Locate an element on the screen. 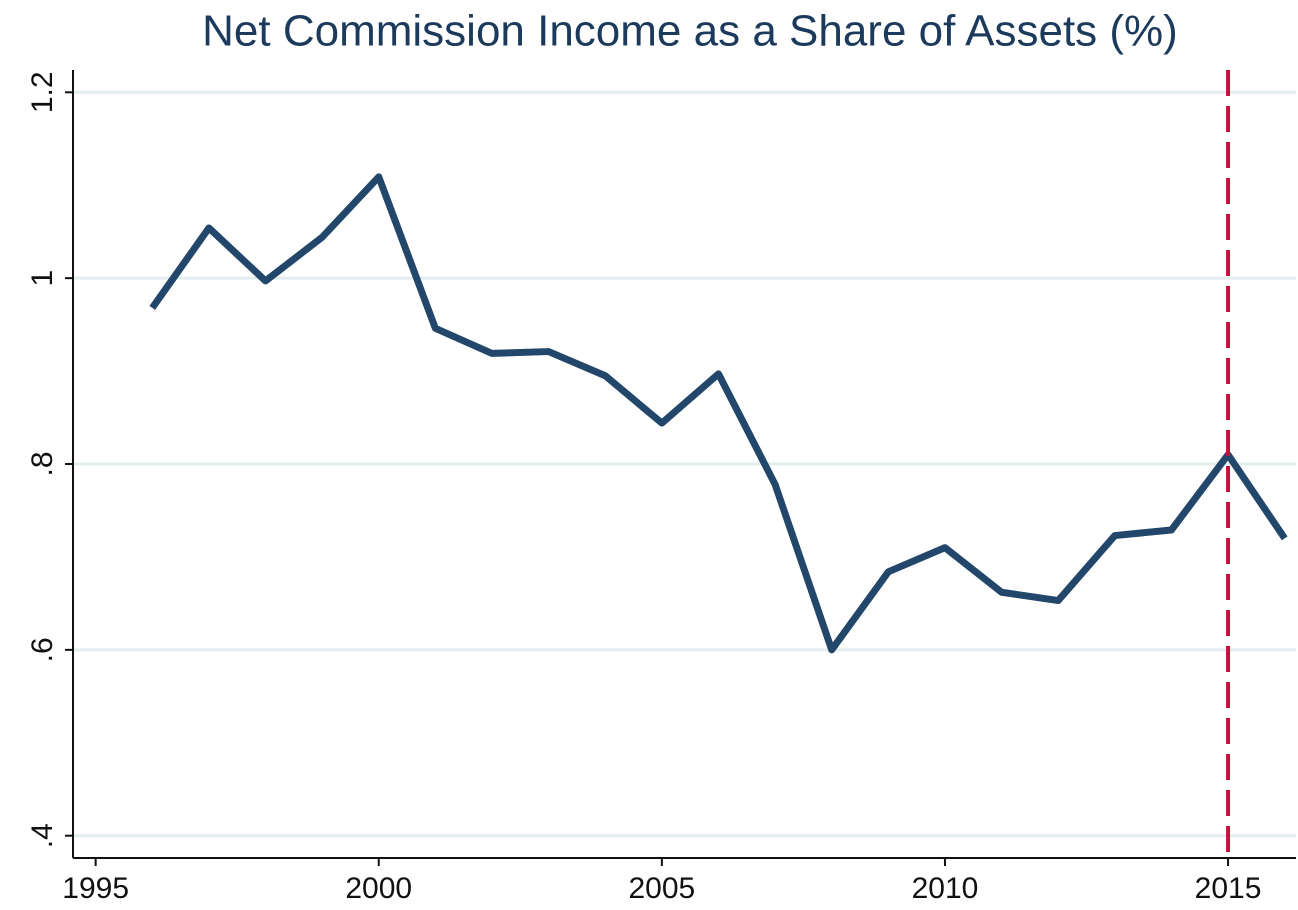 The width and height of the screenshot is (1298, 910). x-tick-label: 2000 is located at coordinates (378, 888).